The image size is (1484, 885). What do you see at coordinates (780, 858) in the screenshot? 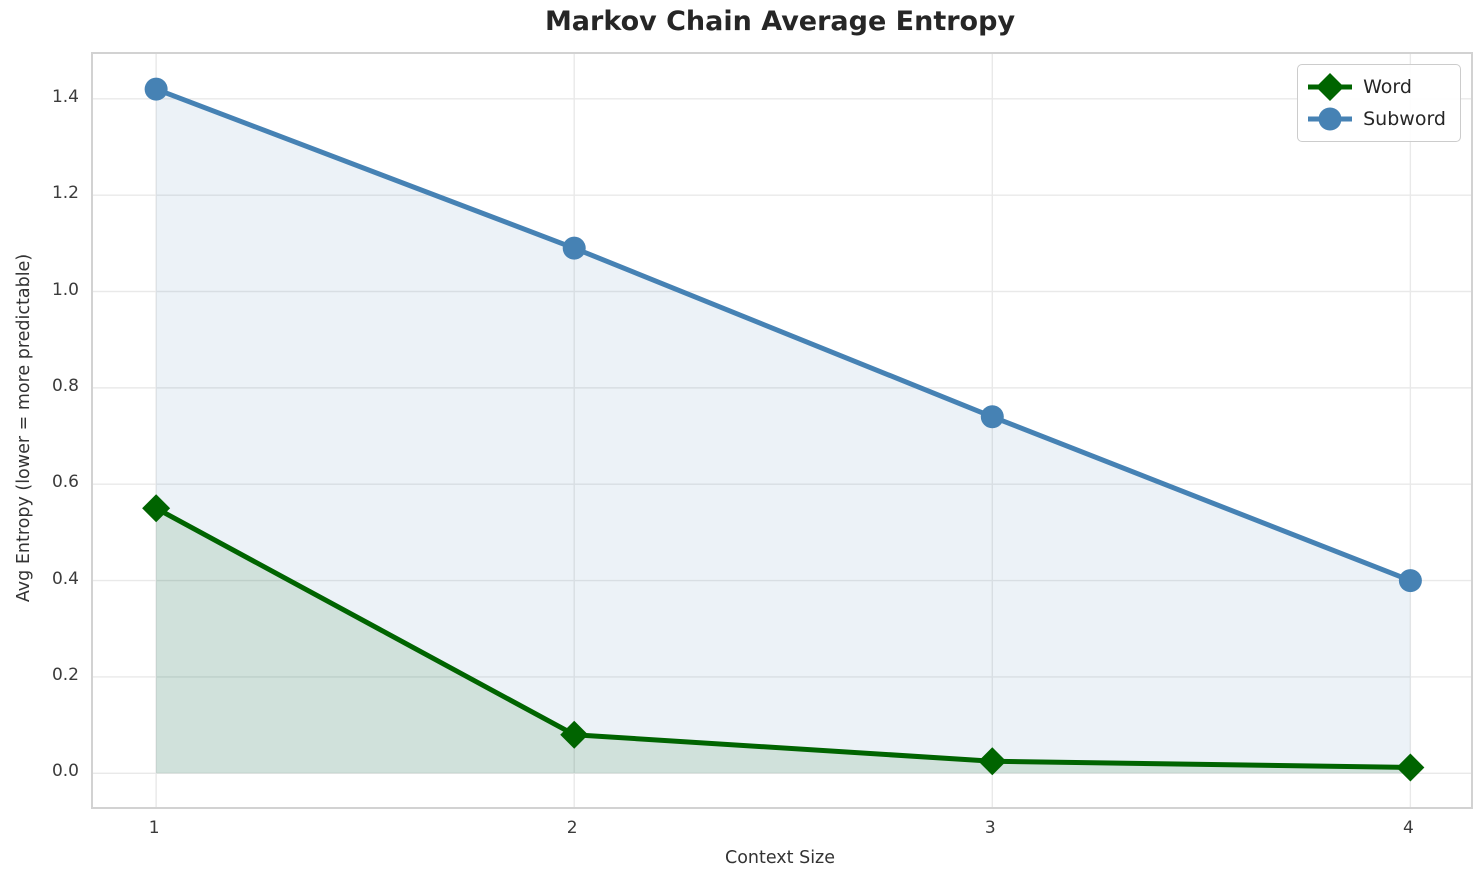
I see `x-axis-label: Context Size` at bounding box center [780, 858].